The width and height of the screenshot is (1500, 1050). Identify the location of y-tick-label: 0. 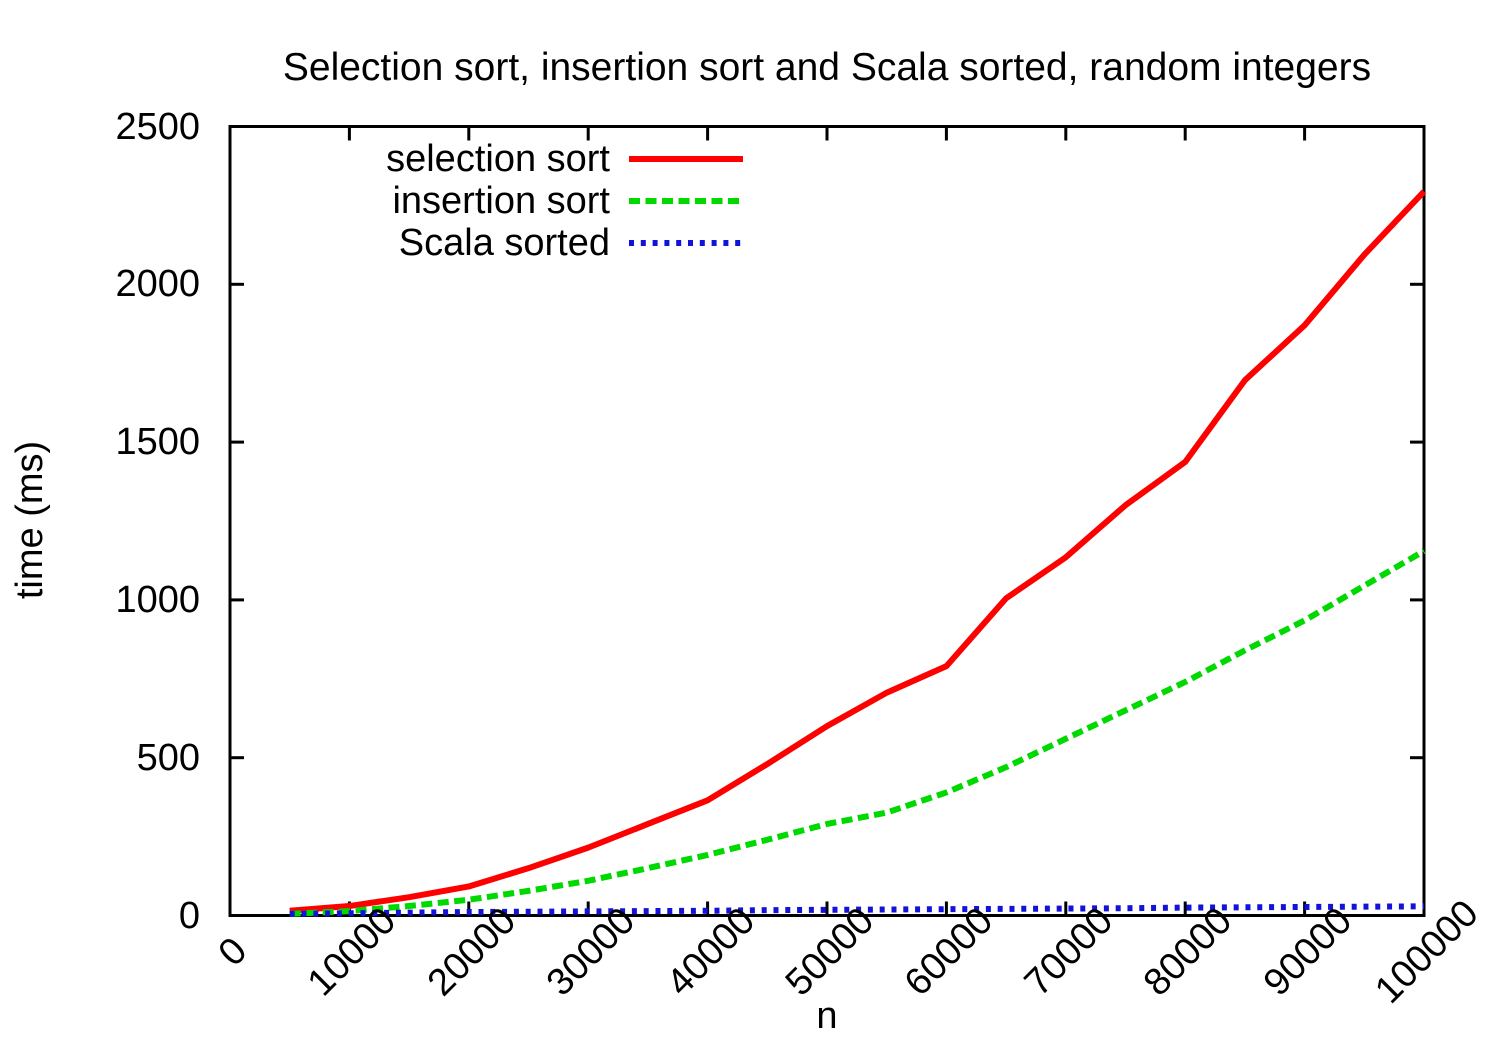
(189, 915).